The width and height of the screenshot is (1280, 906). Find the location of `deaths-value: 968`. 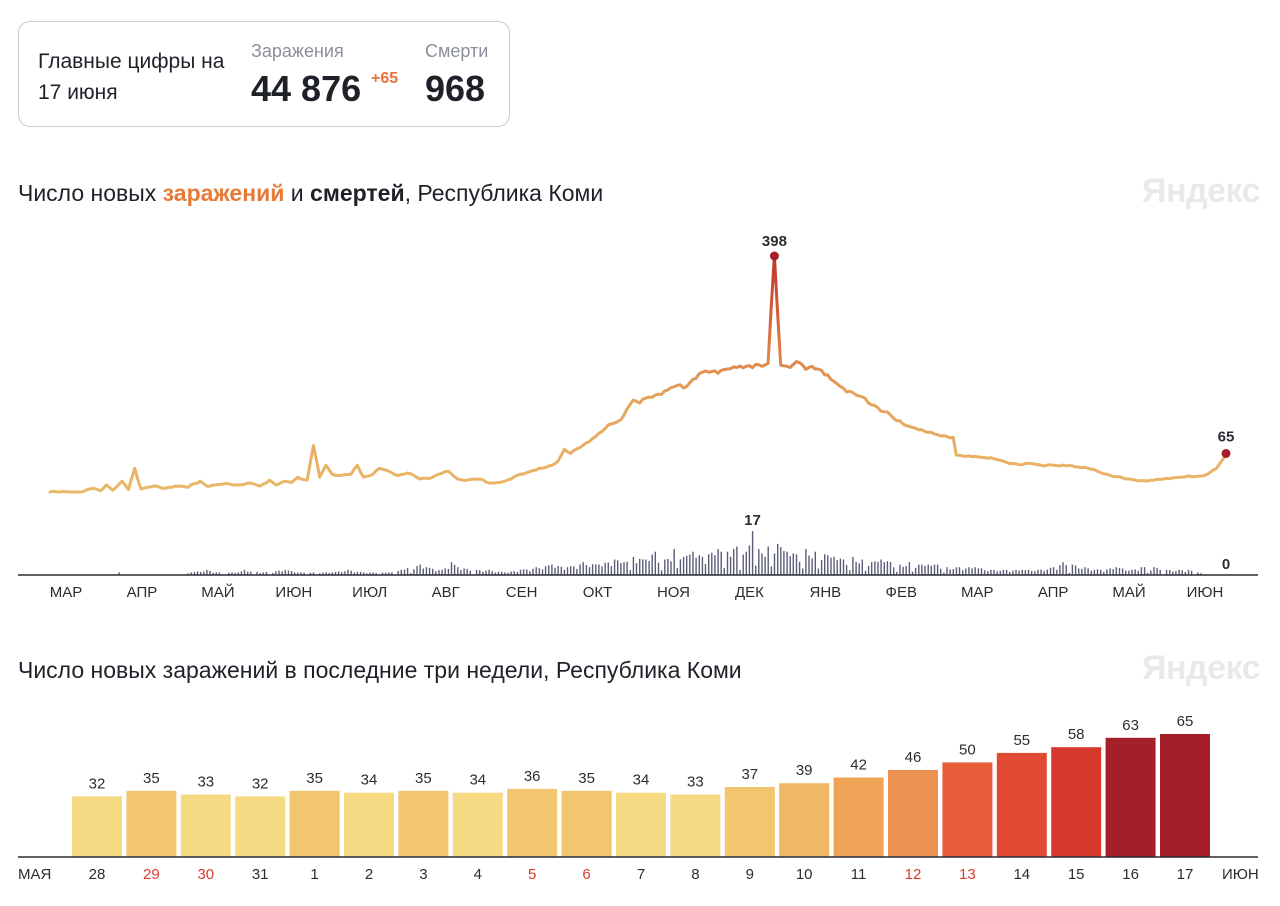

deaths-value: 968 is located at coordinates (455, 88).